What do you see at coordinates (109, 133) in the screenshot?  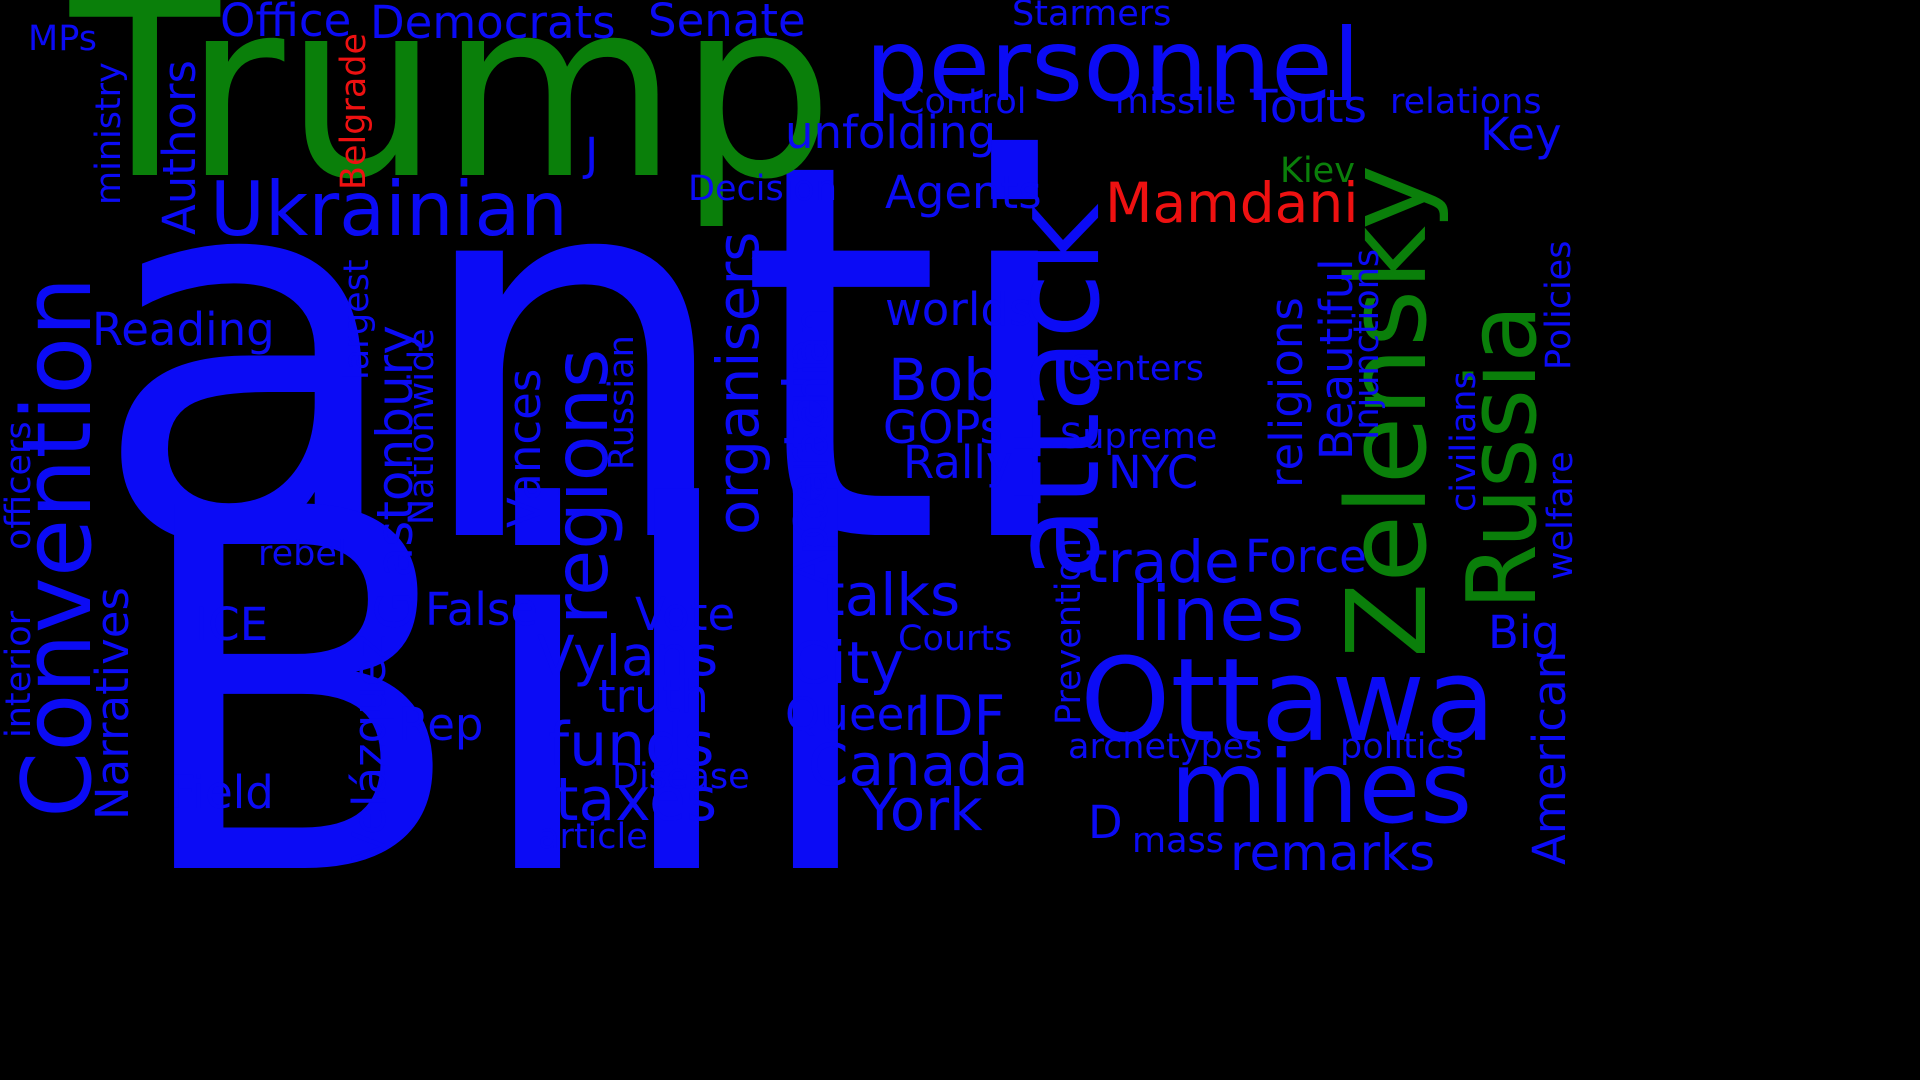 I see `cloud-word: ministry` at bounding box center [109, 133].